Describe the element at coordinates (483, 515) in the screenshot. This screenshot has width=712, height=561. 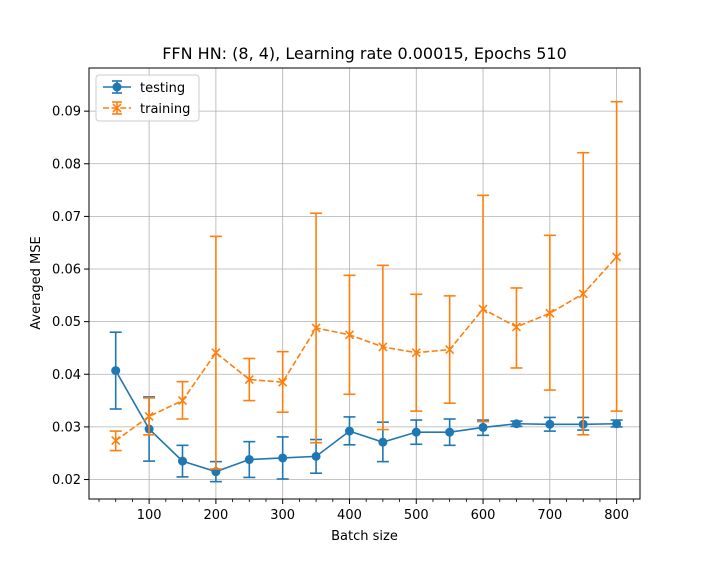
I see `x-tick-label: 600` at that location.